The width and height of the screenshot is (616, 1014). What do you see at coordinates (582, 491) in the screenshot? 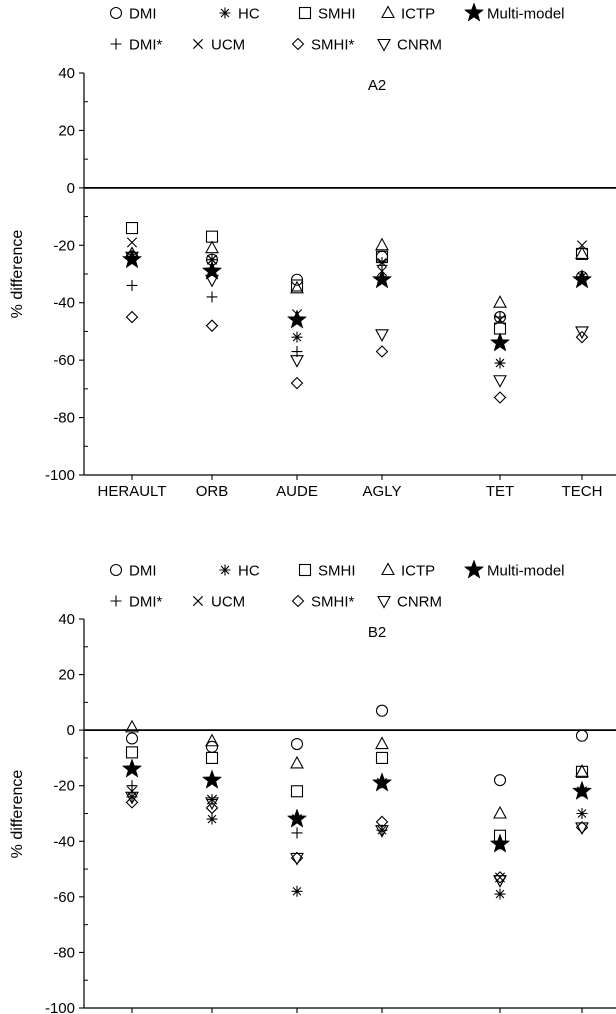
I see `x-tick-label: TECH` at bounding box center [582, 491].